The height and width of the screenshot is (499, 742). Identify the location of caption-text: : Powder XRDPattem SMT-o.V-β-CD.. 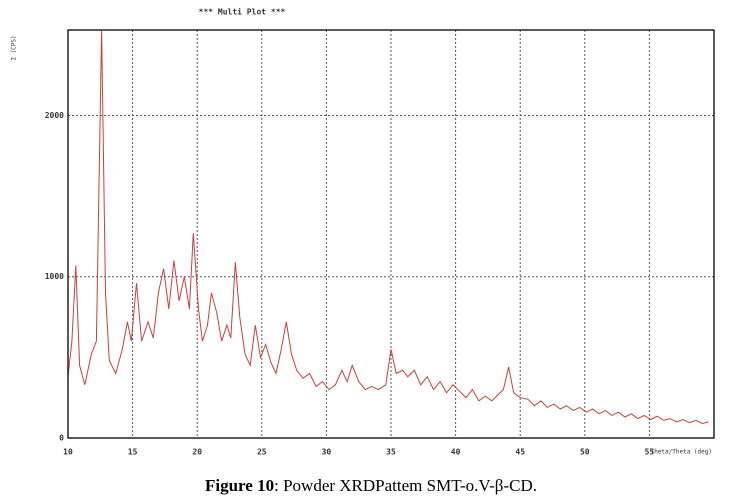
(405, 485).